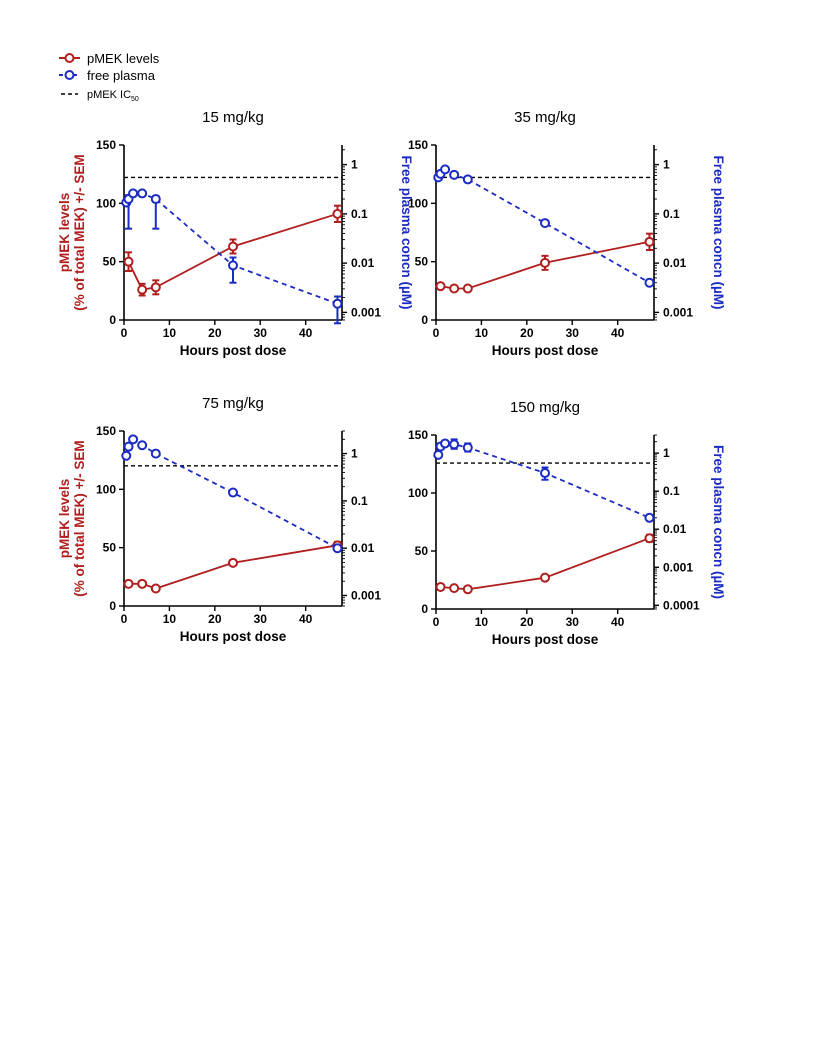 Image resolution: width=816 pixels, height=1056 pixels. What do you see at coordinates (233, 117) in the screenshot?
I see `chart-title: 15 mg/kg` at bounding box center [233, 117].